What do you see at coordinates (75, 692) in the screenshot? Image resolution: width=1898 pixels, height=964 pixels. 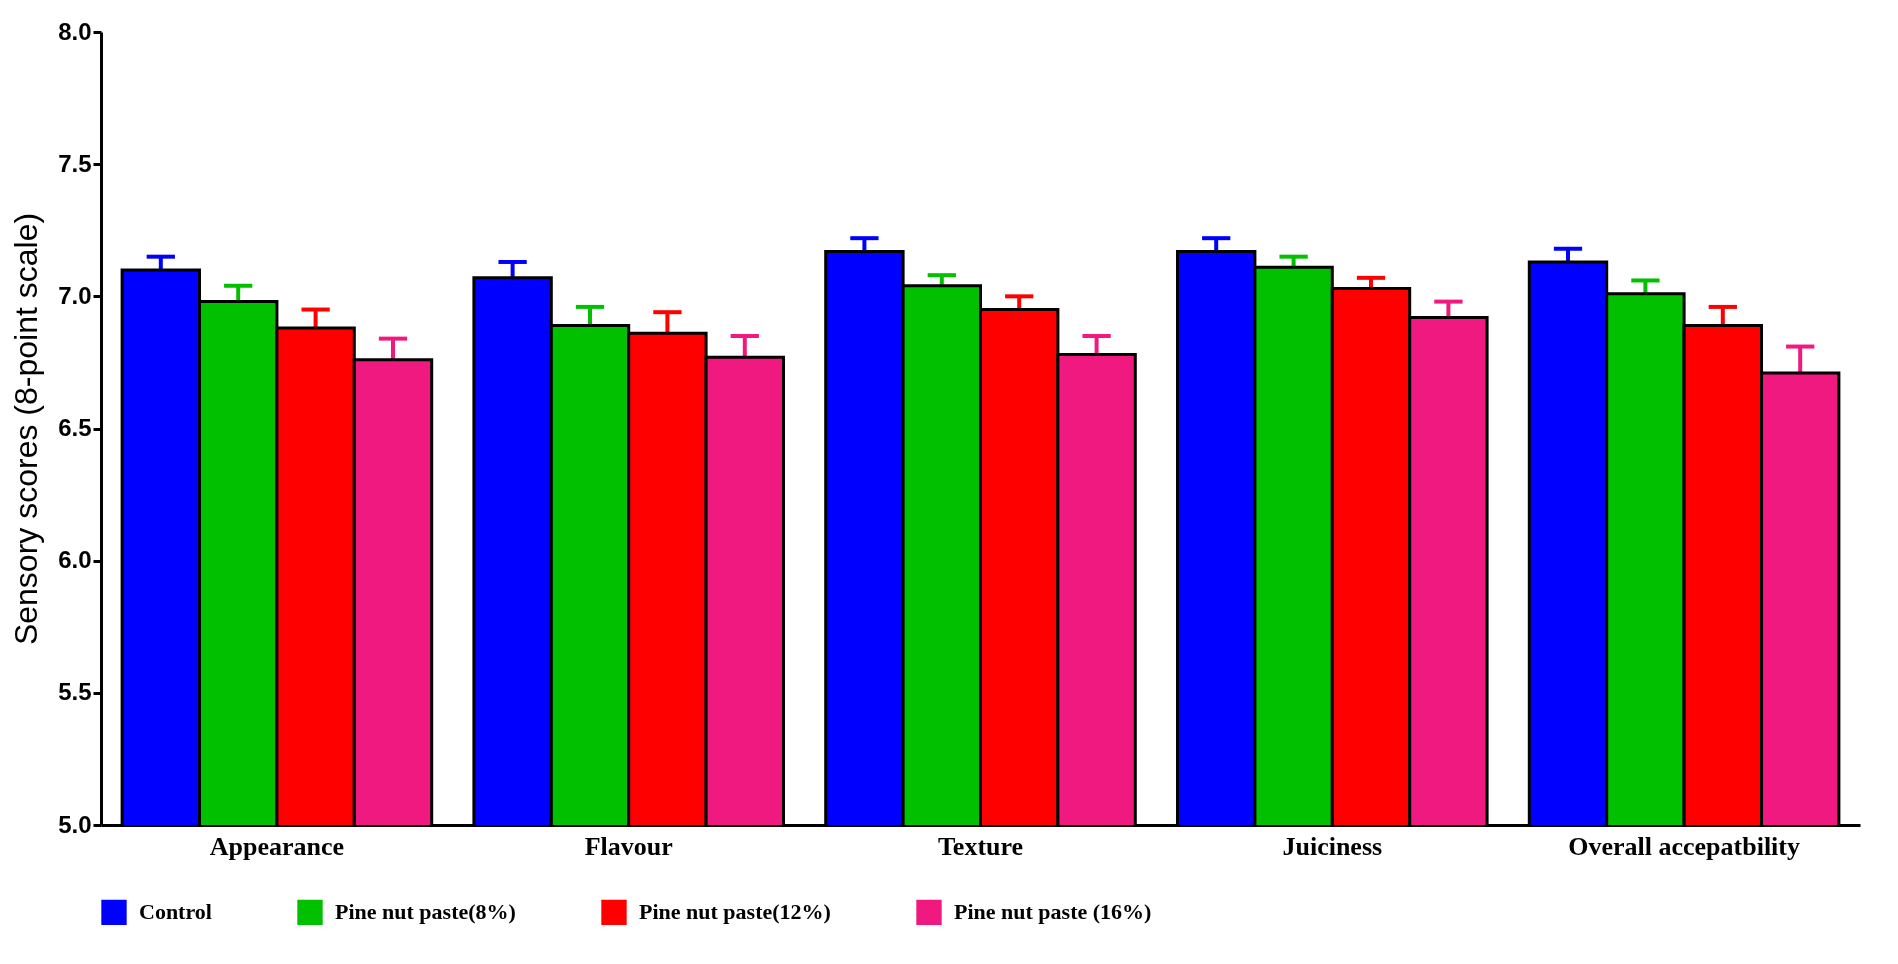 I see `y-tick-label: 5.5` at bounding box center [75, 692].